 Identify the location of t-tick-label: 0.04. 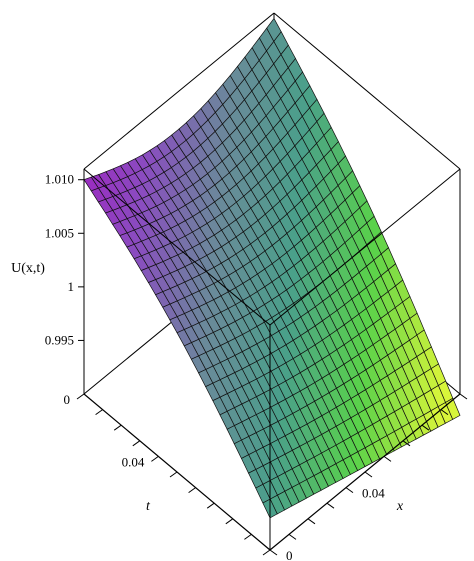
(133, 461).